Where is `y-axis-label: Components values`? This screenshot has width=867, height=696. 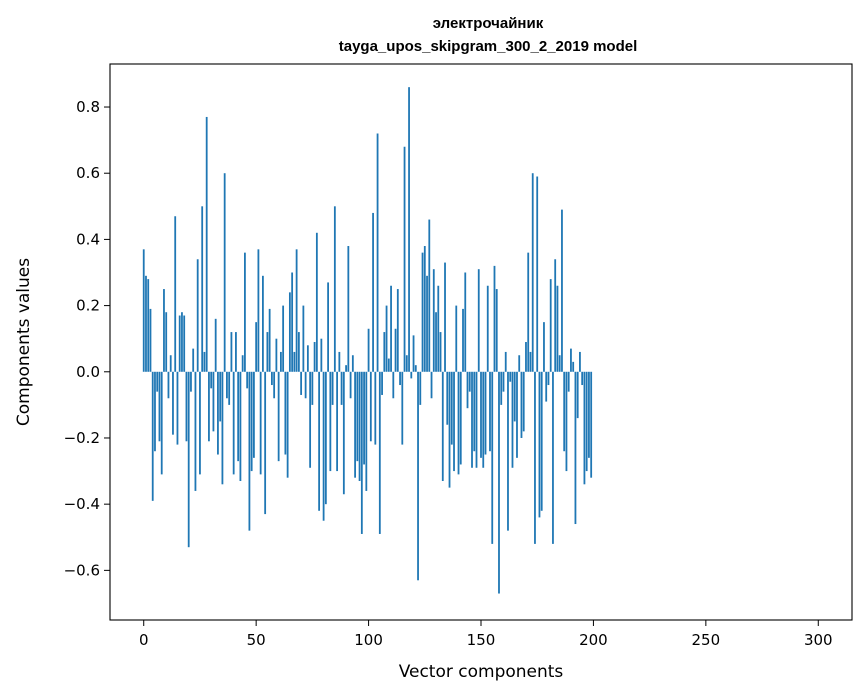
y-axis-label: Components values is located at coordinates (24, 342).